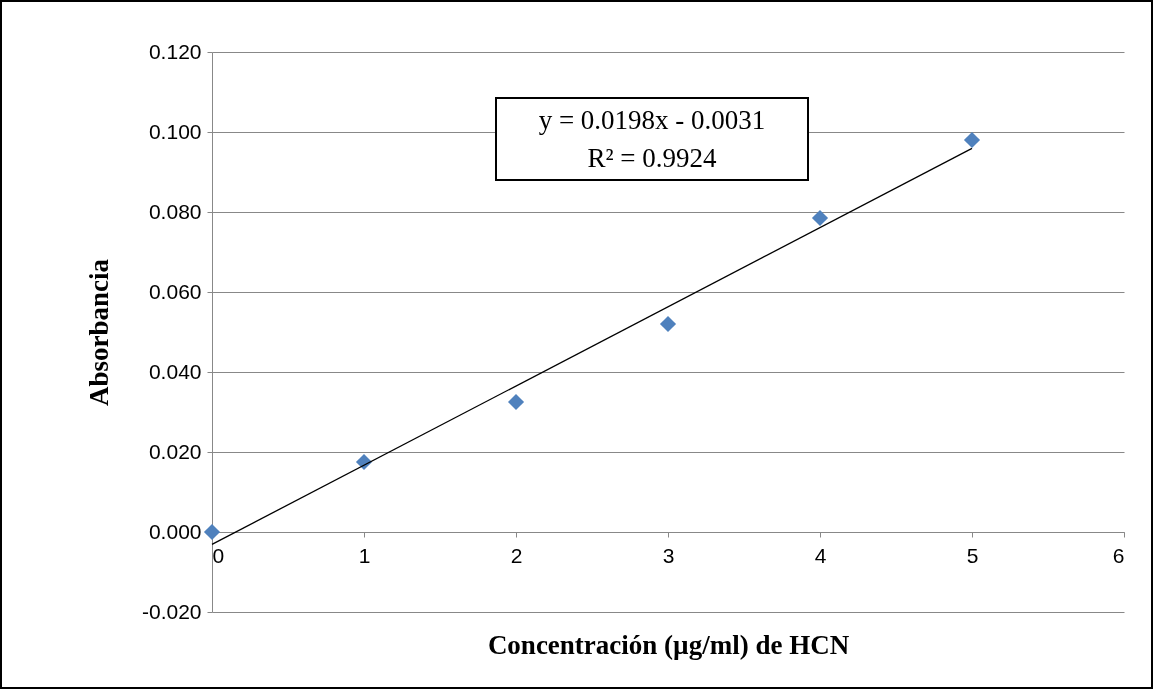  What do you see at coordinates (218, 555) in the screenshot?
I see `x-tick-label: 0` at bounding box center [218, 555].